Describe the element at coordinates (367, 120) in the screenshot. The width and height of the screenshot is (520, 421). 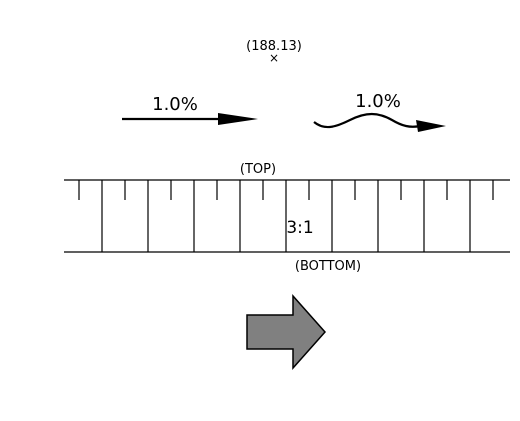
I see `flow-arrow-shaft` at that location.